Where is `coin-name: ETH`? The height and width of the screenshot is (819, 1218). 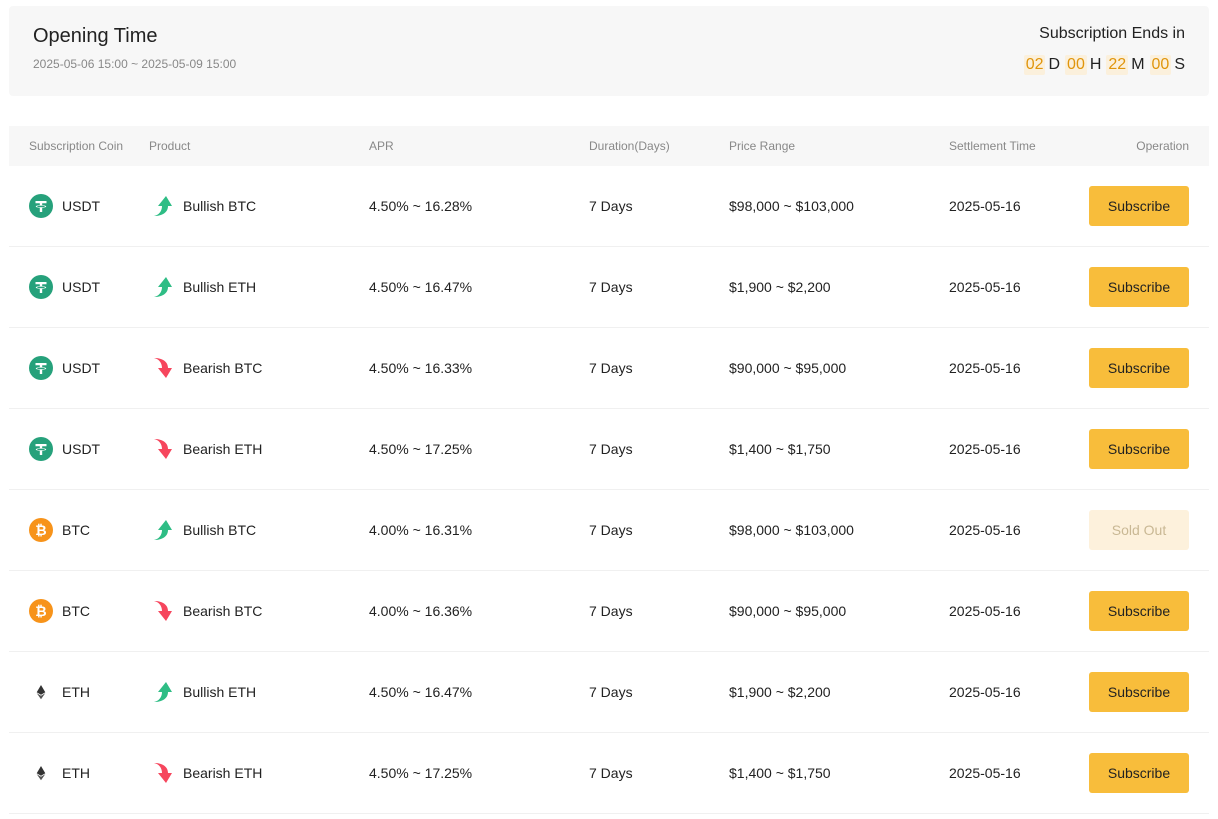 coin-name: ETH is located at coordinates (76, 773).